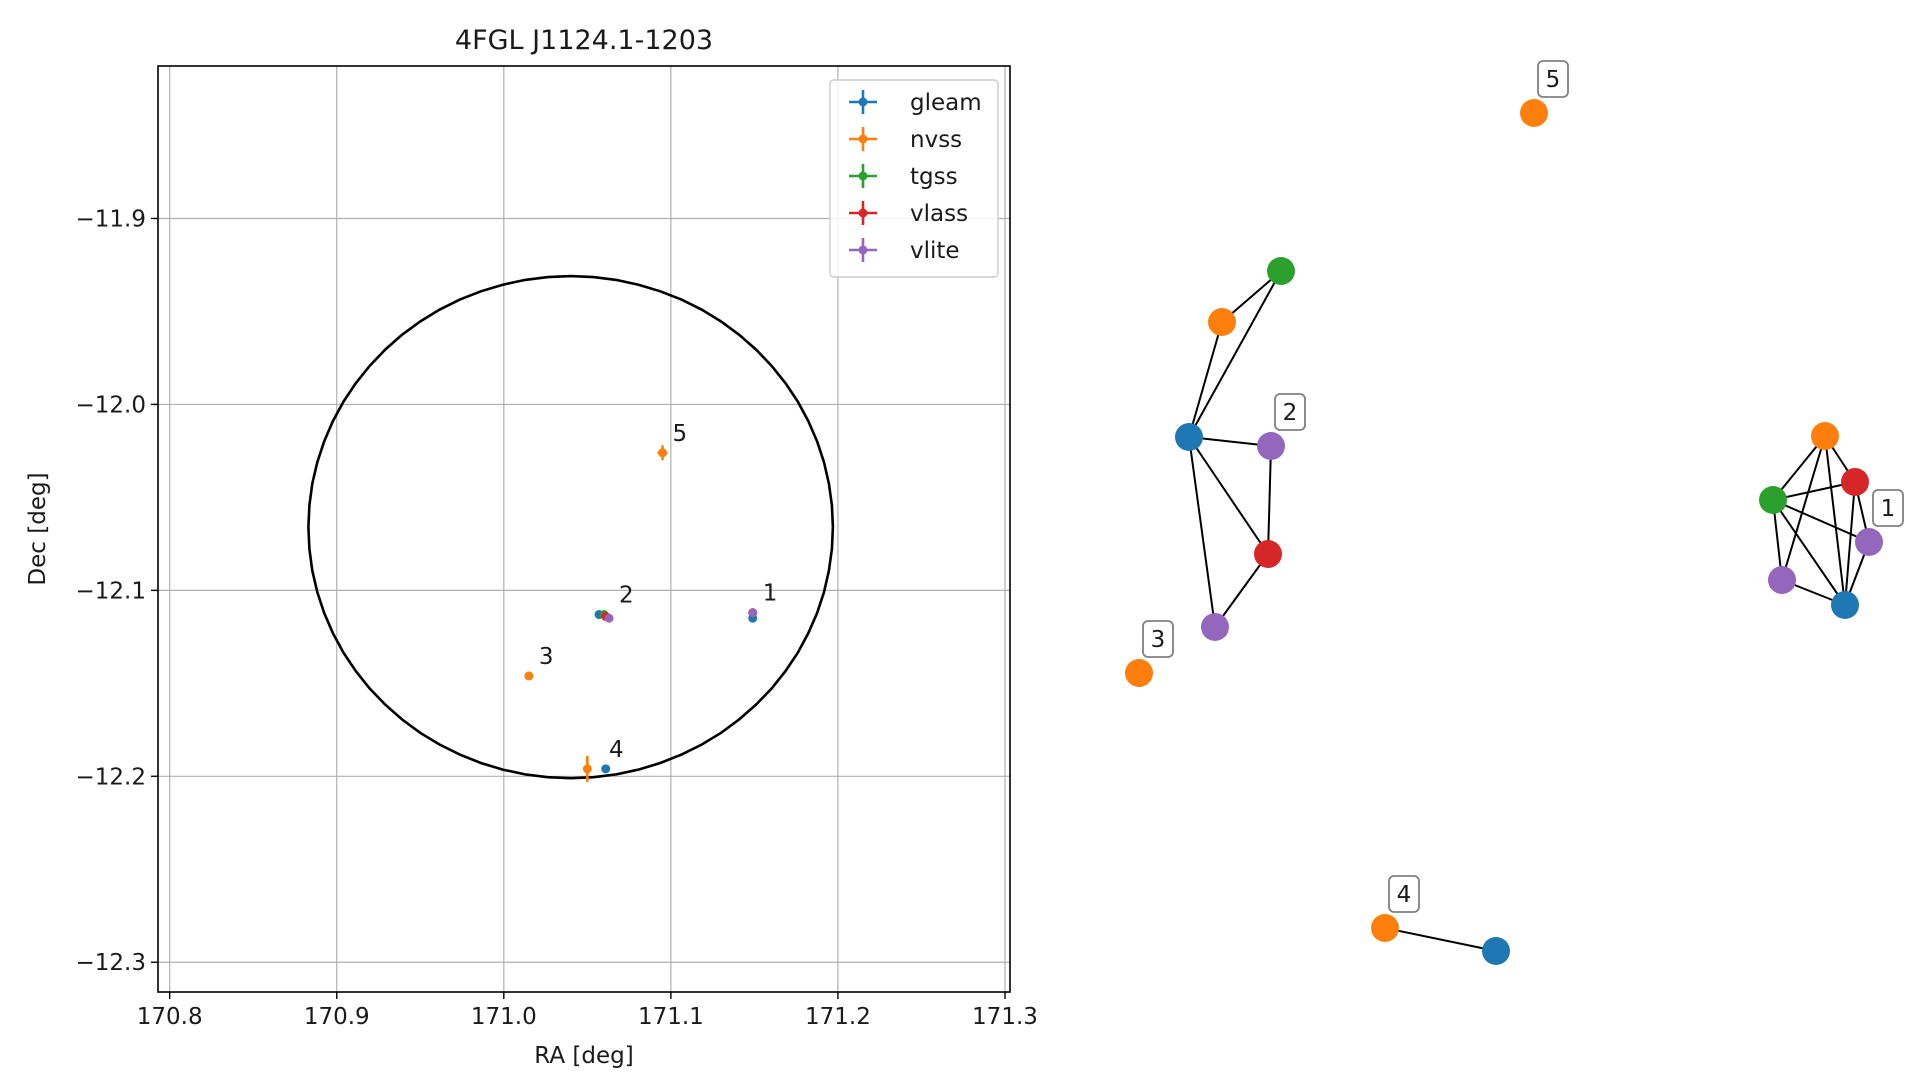  What do you see at coordinates (546, 657) in the screenshot?
I see `group-label: 3` at bounding box center [546, 657].